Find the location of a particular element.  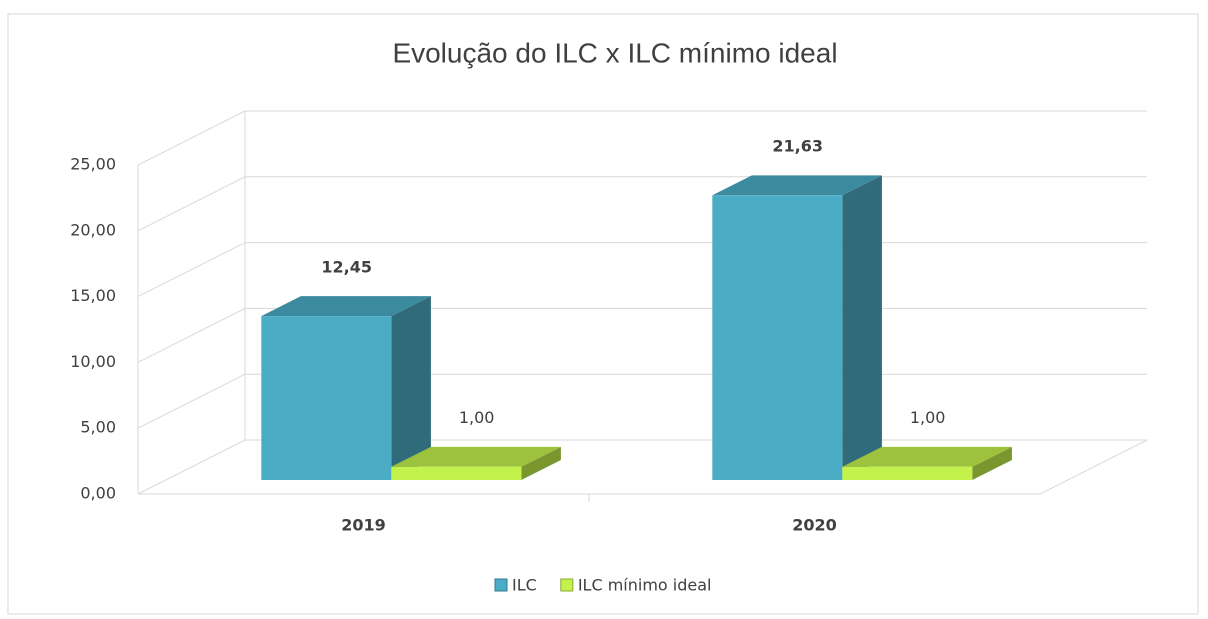

data-label: 12,45 is located at coordinates (346, 266).